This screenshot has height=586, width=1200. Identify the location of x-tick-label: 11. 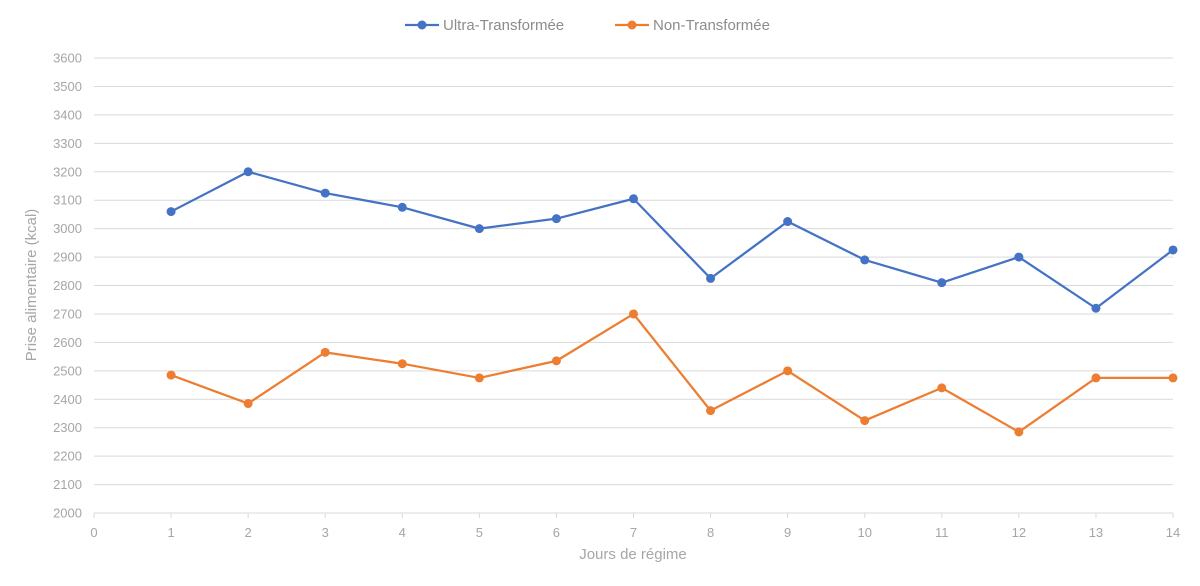
(942, 532).